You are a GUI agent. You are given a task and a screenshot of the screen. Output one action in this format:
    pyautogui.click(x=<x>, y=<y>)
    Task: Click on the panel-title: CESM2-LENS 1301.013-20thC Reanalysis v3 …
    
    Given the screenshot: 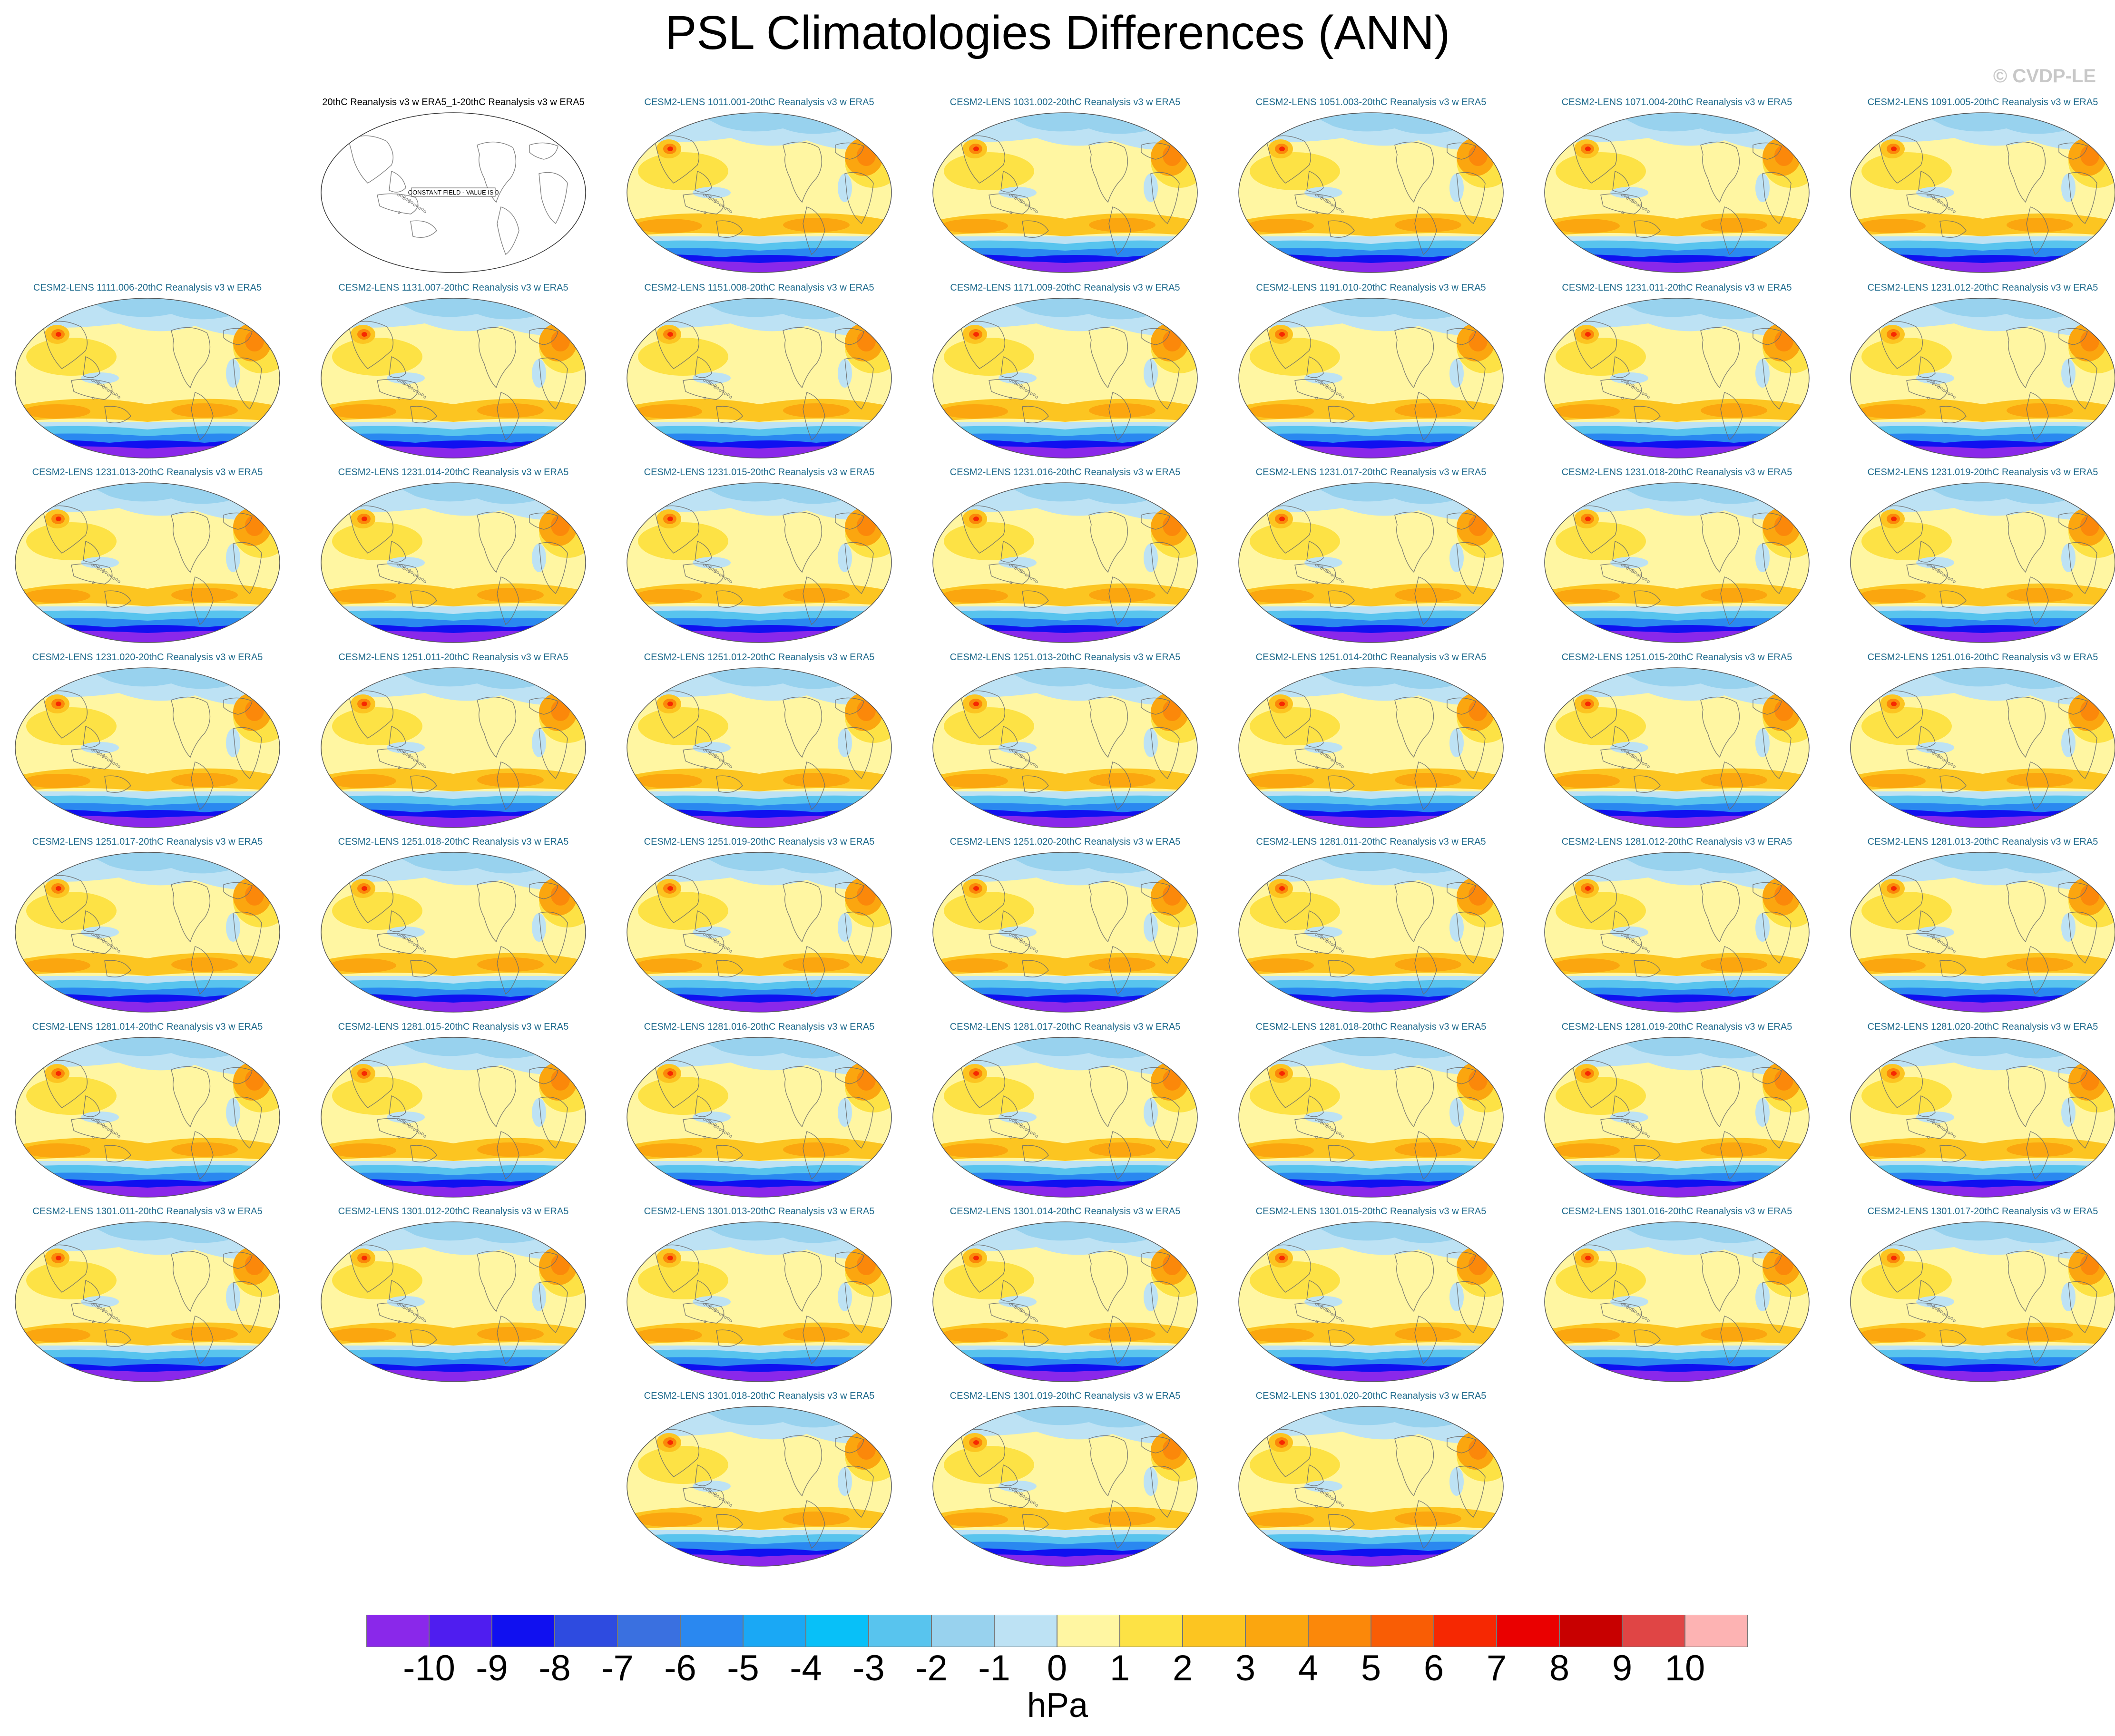 What is the action you would take?
    pyautogui.click(x=759, y=1211)
    